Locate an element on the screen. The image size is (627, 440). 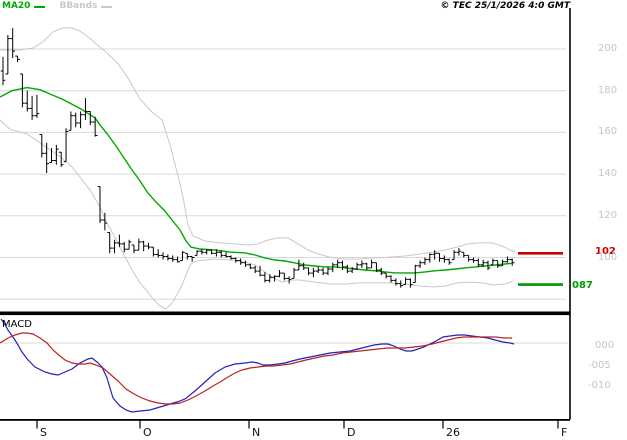
macd-signal-line is located at coordinates (256, 368).